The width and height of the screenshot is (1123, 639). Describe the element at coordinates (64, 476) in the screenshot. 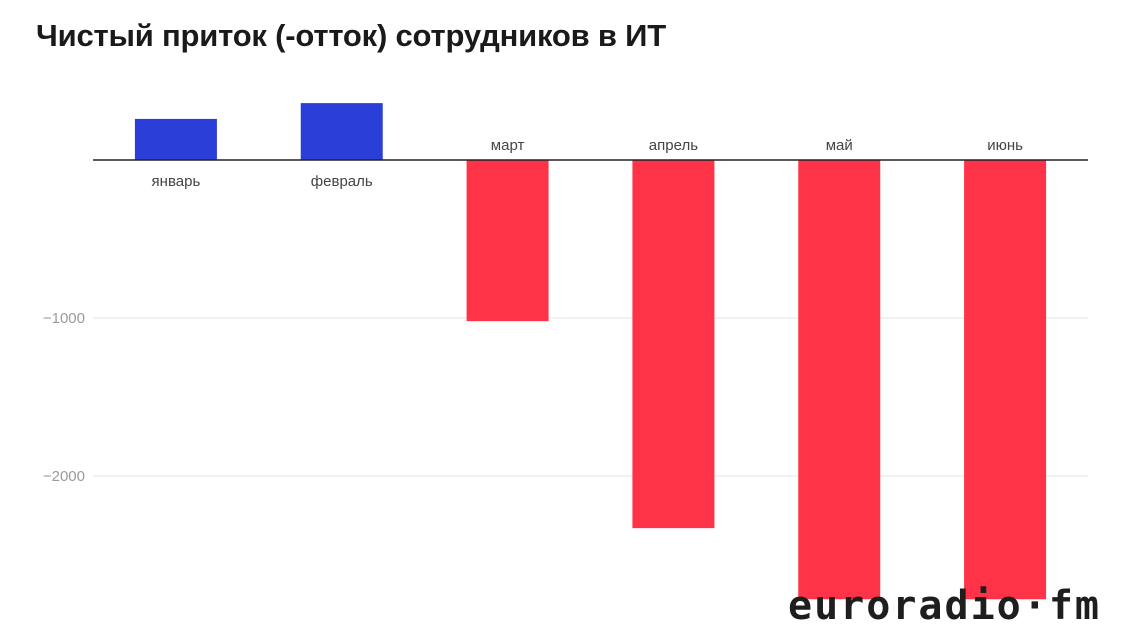

I see `y-tick-label: −2000` at that location.